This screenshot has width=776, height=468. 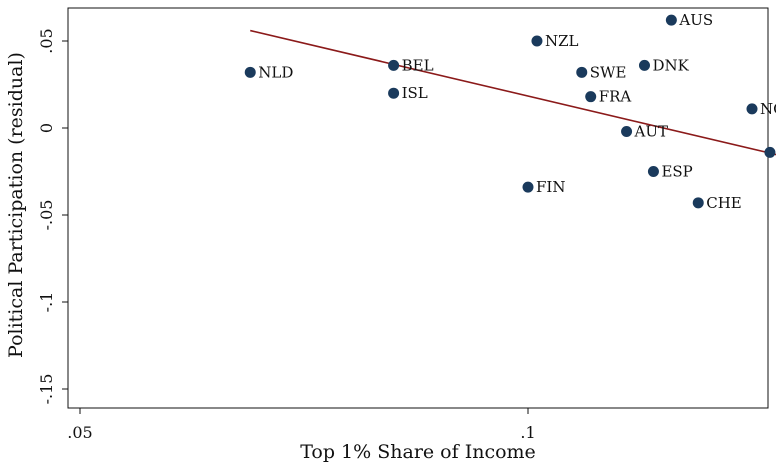 I want to click on point-label-aus: AUS, so click(x=695, y=20).